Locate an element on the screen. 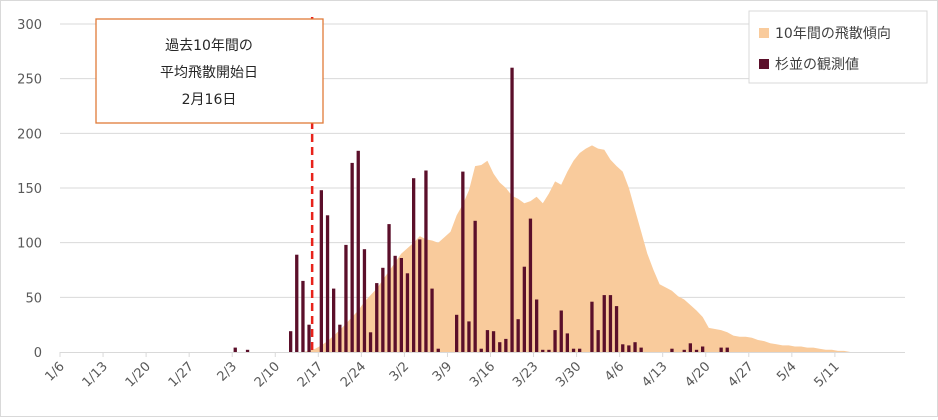 The image size is (938, 420). x-tick-label: 1/27 is located at coordinates (181, 374).